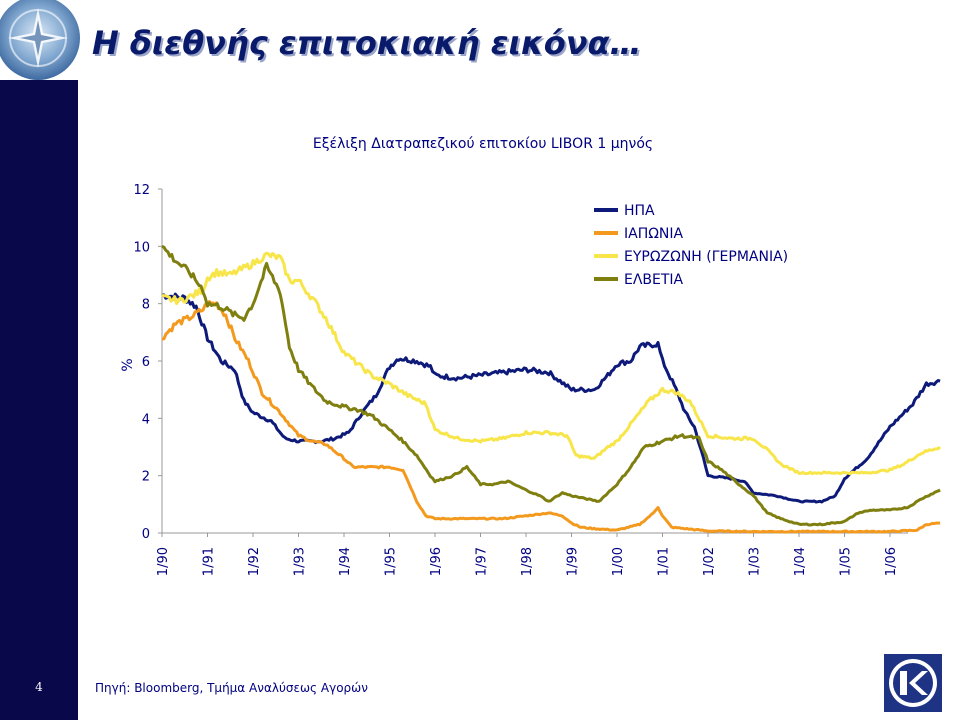  I want to click on x-tick-label: 1/91, so click(209, 561).